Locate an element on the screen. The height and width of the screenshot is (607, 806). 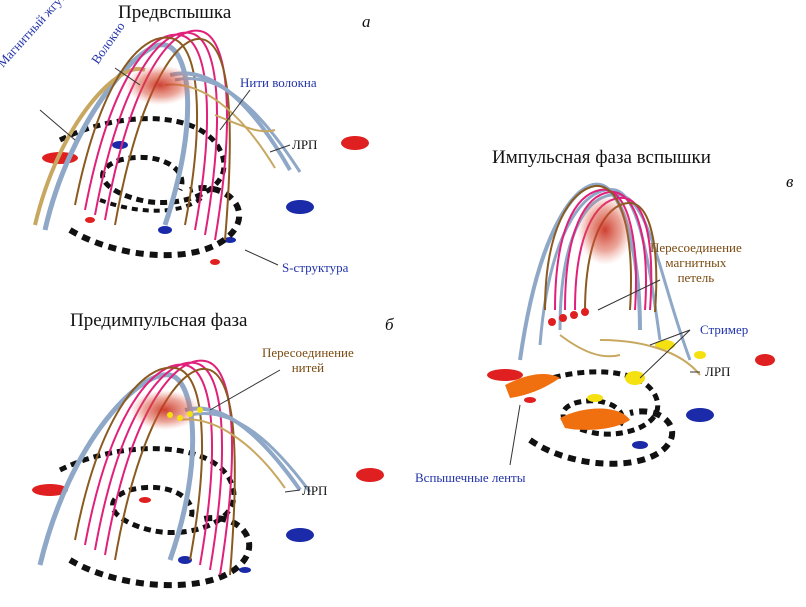
panel-b-reconnection-points is located at coordinates (185, 414).